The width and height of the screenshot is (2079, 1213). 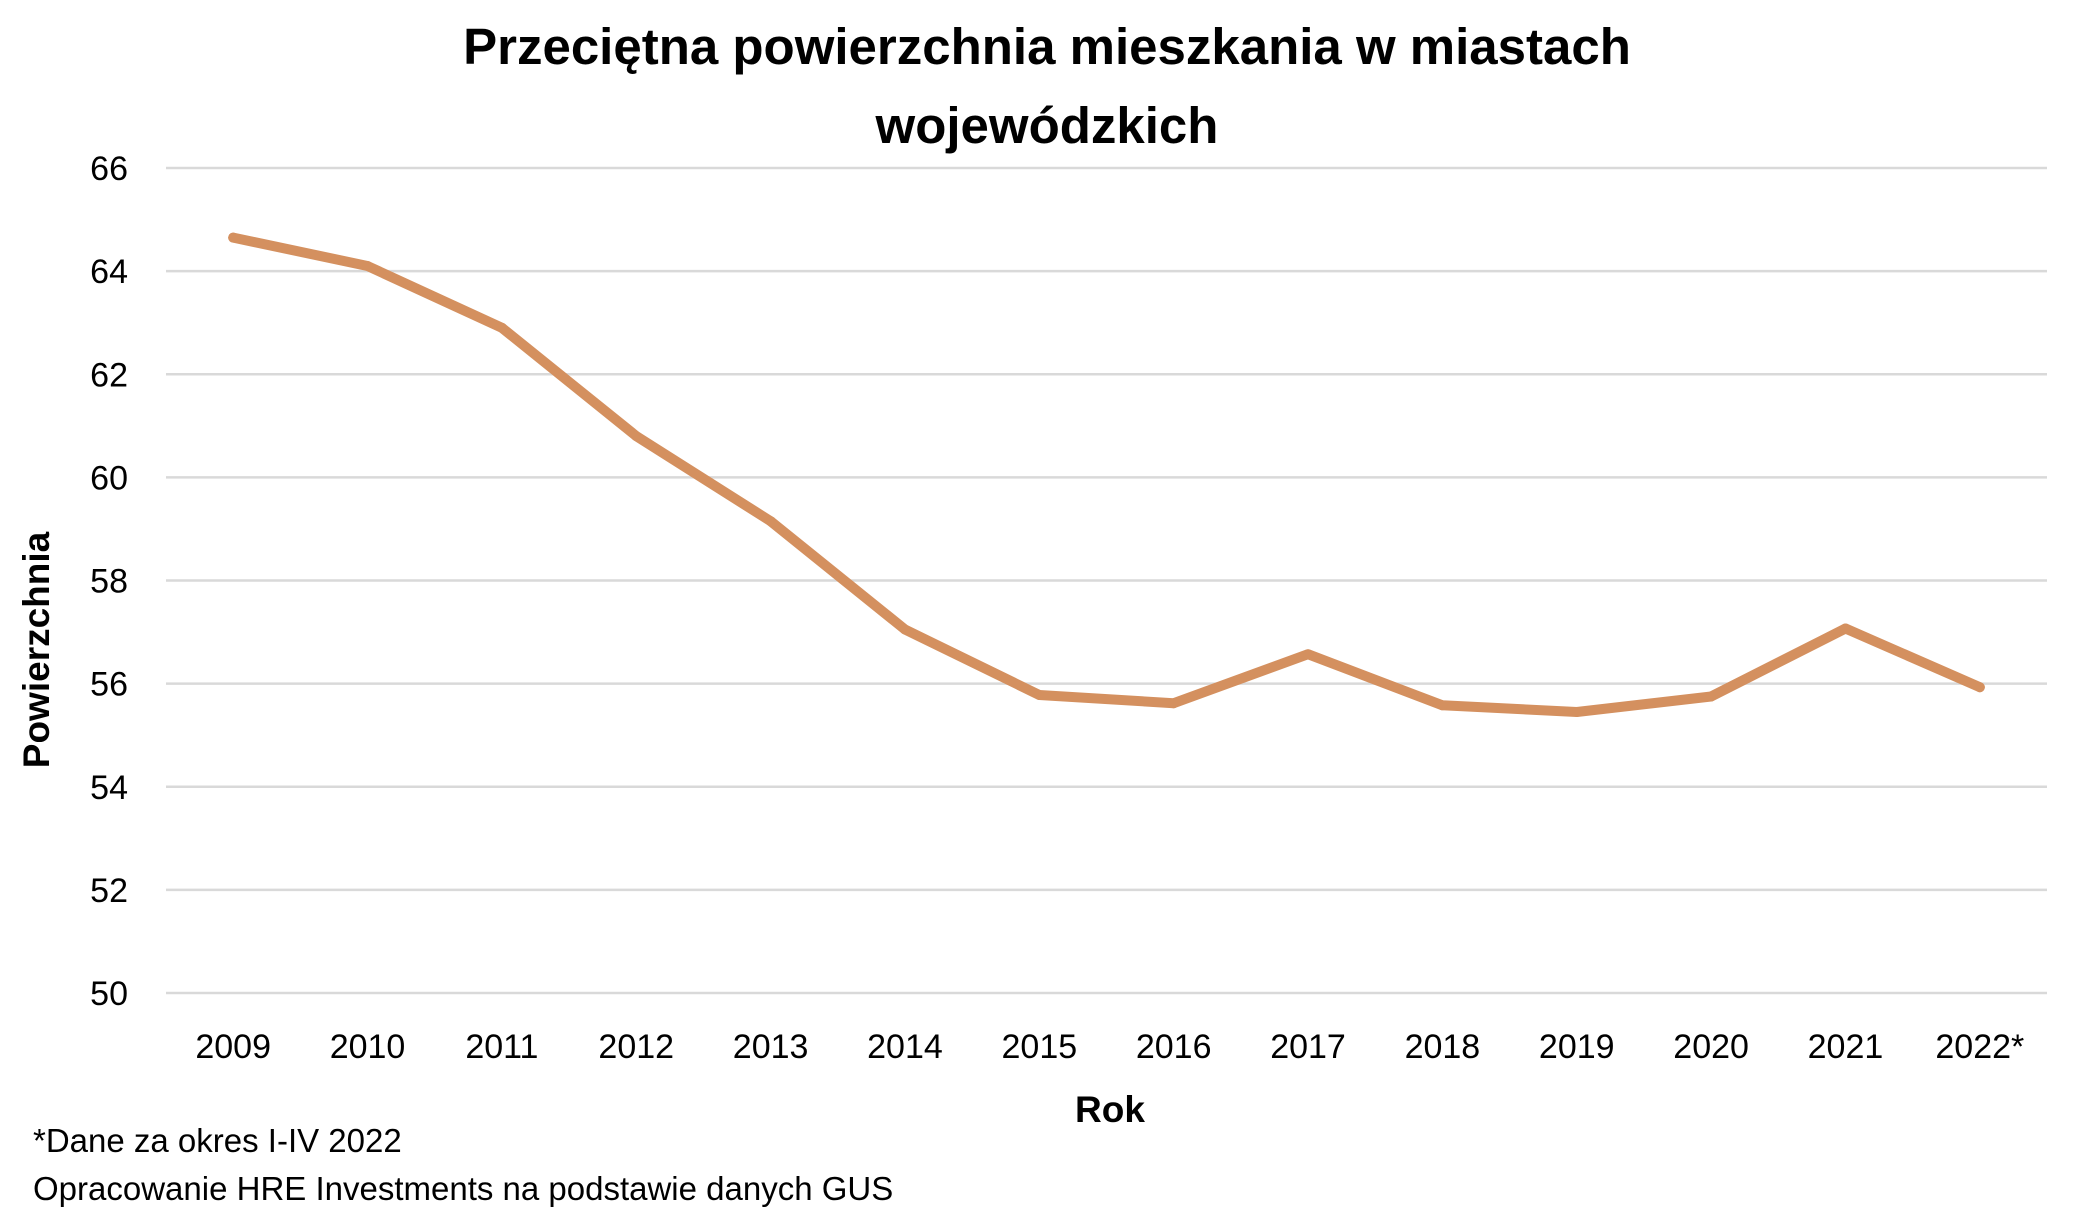 What do you see at coordinates (217, 1140) in the screenshot?
I see `footnote: *Dane za okres I-IV 2022` at bounding box center [217, 1140].